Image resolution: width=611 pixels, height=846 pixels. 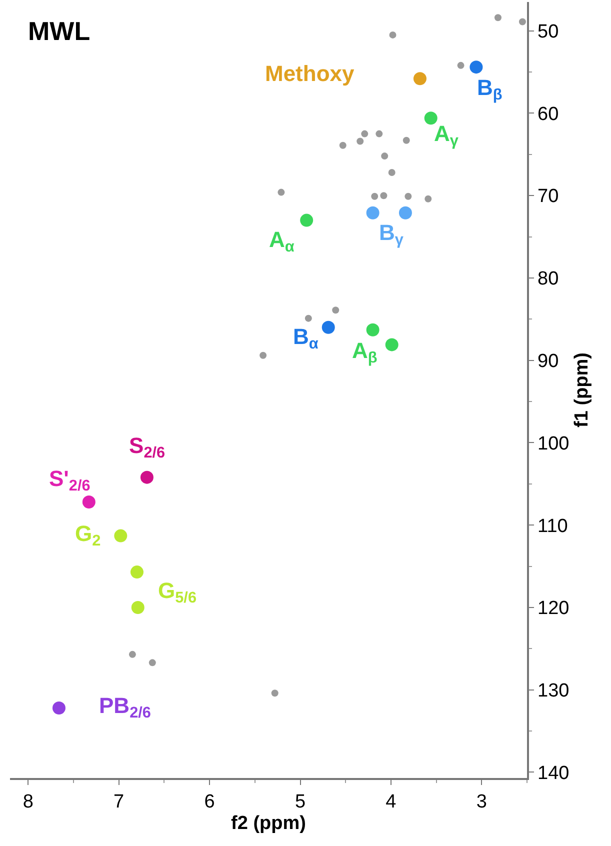 What do you see at coordinates (548, 279) in the screenshot?
I see `y-tick-label: 80` at bounding box center [548, 279].